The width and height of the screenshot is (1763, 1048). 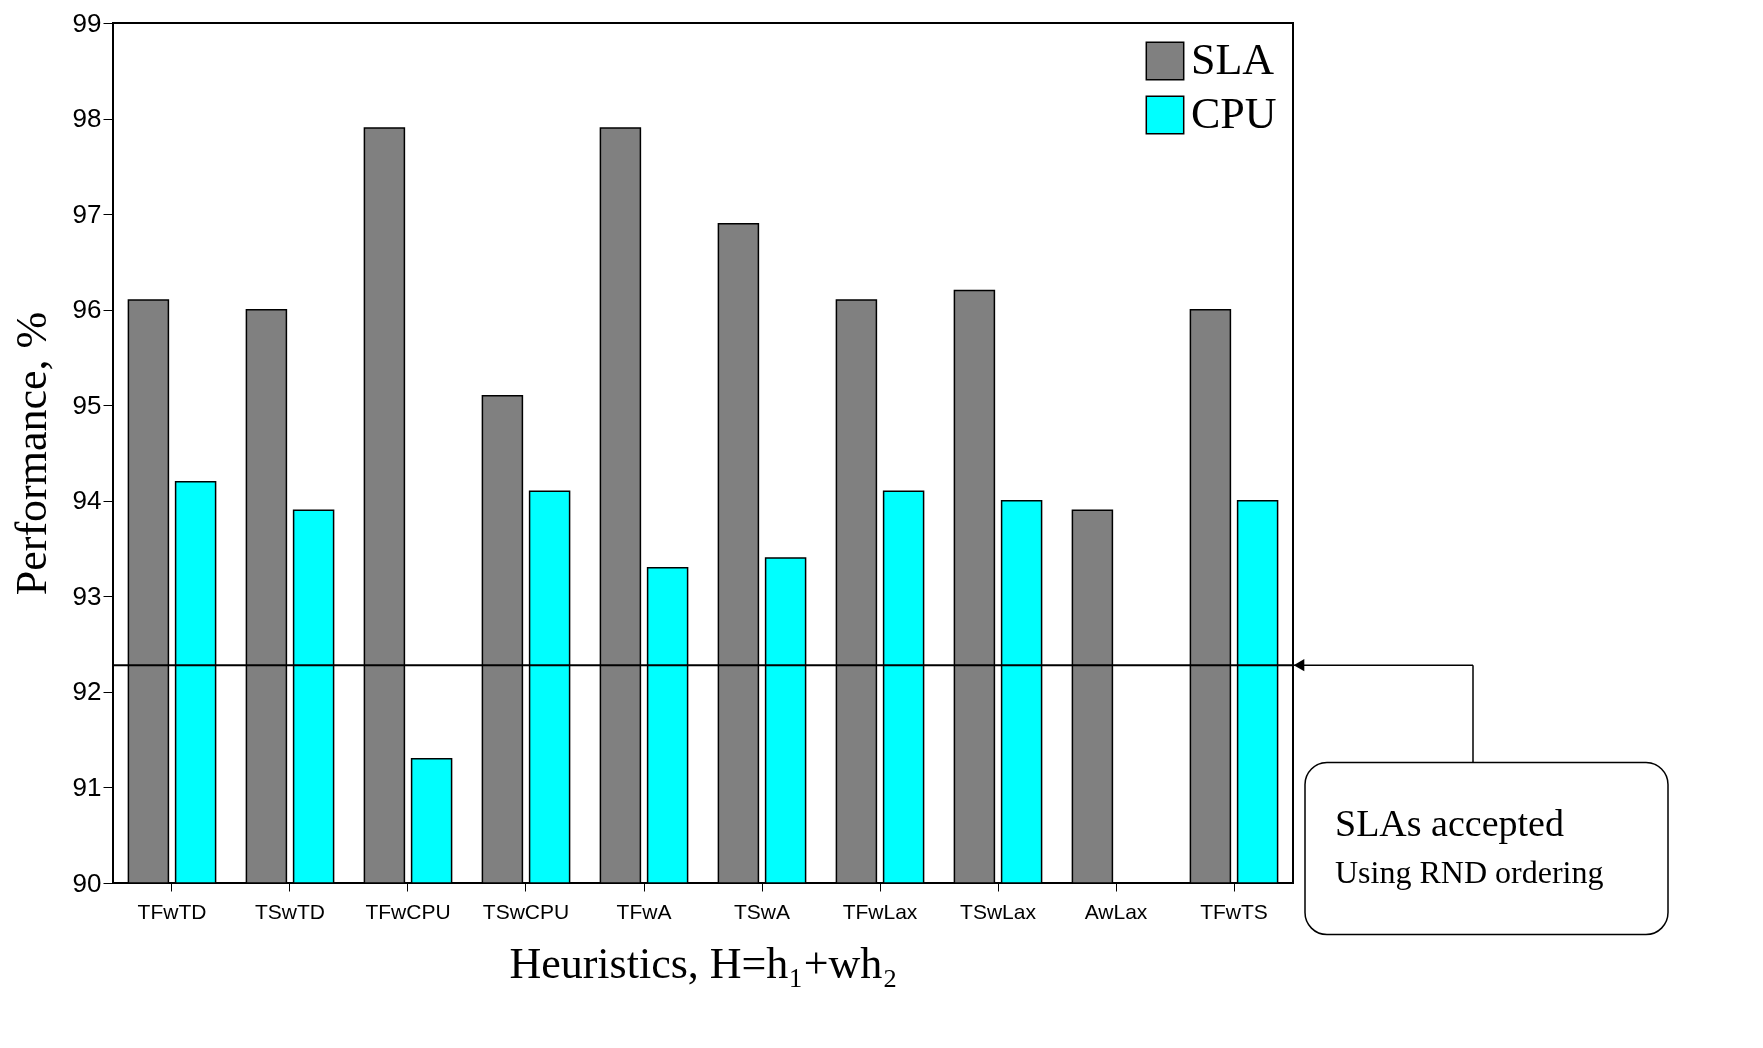 I want to click on y-tick-label: 91, so click(x=87, y=786).